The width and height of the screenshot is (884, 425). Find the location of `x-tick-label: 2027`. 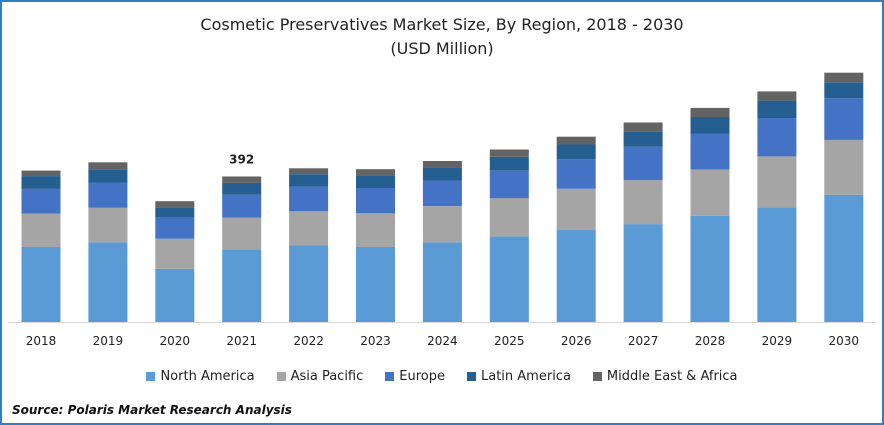

x-tick-label: 2027 is located at coordinates (643, 341).